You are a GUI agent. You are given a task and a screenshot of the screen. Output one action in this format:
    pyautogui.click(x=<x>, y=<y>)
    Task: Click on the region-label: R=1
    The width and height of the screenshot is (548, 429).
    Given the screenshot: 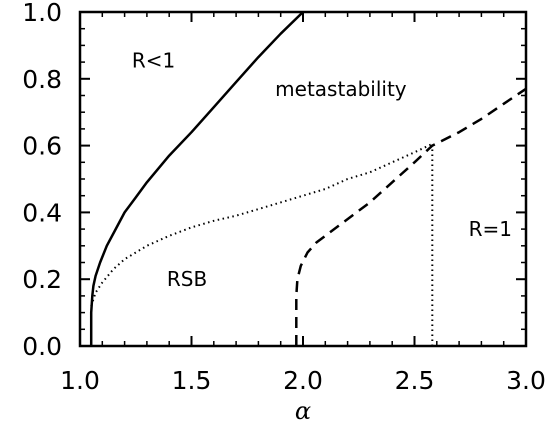 What is the action you would take?
    pyautogui.click(x=490, y=229)
    